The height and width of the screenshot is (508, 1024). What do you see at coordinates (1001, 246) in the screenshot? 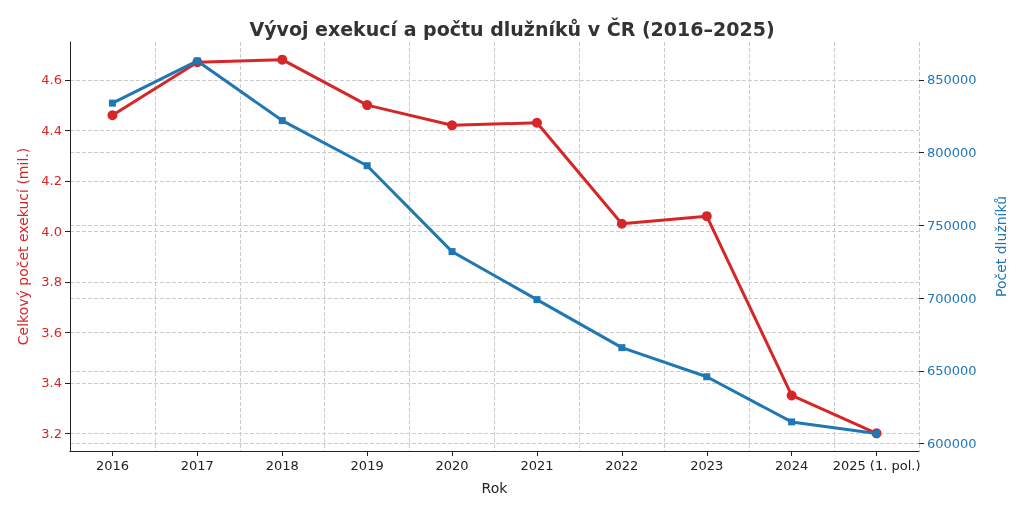
I see `y2-axis-title: Počet dlužníků` at bounding box center [1001, 246].